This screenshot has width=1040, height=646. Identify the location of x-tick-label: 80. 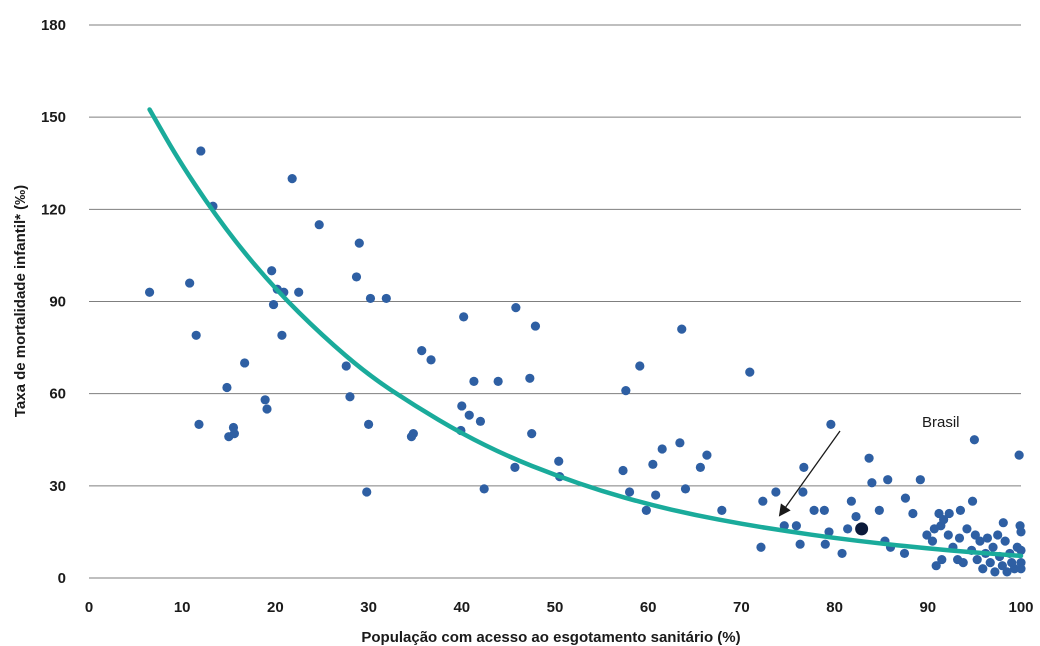
(834, 607).